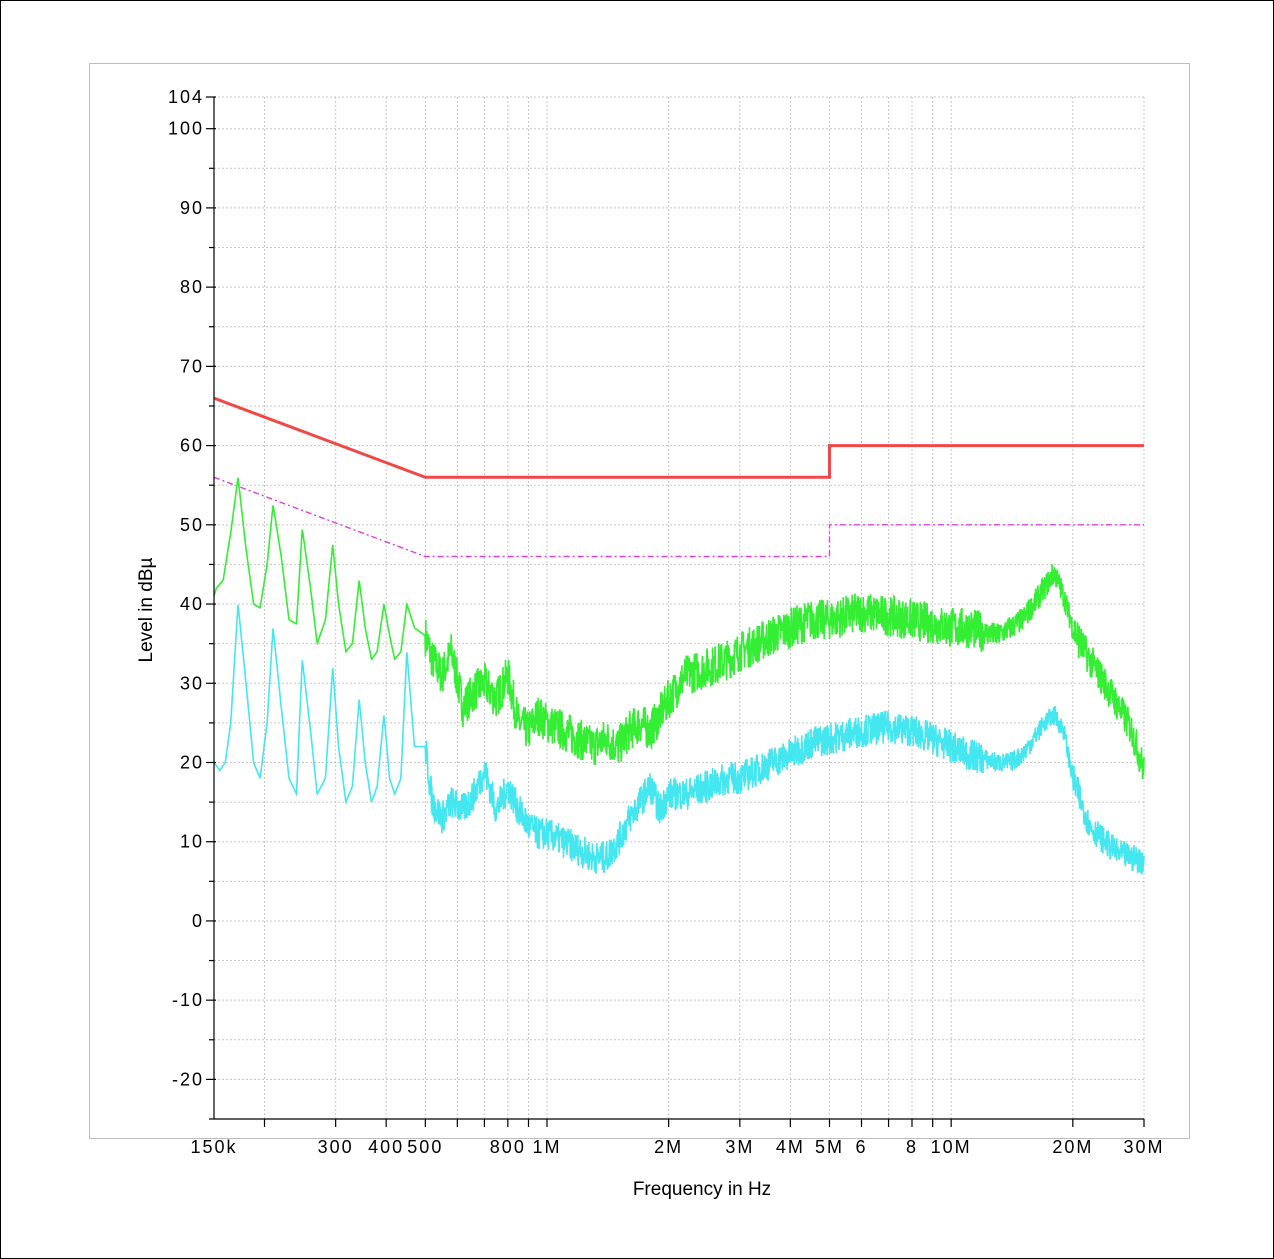 The image size is (1274, 1259). I want to click on x-tick-label: 2M, so click(668, 1147).